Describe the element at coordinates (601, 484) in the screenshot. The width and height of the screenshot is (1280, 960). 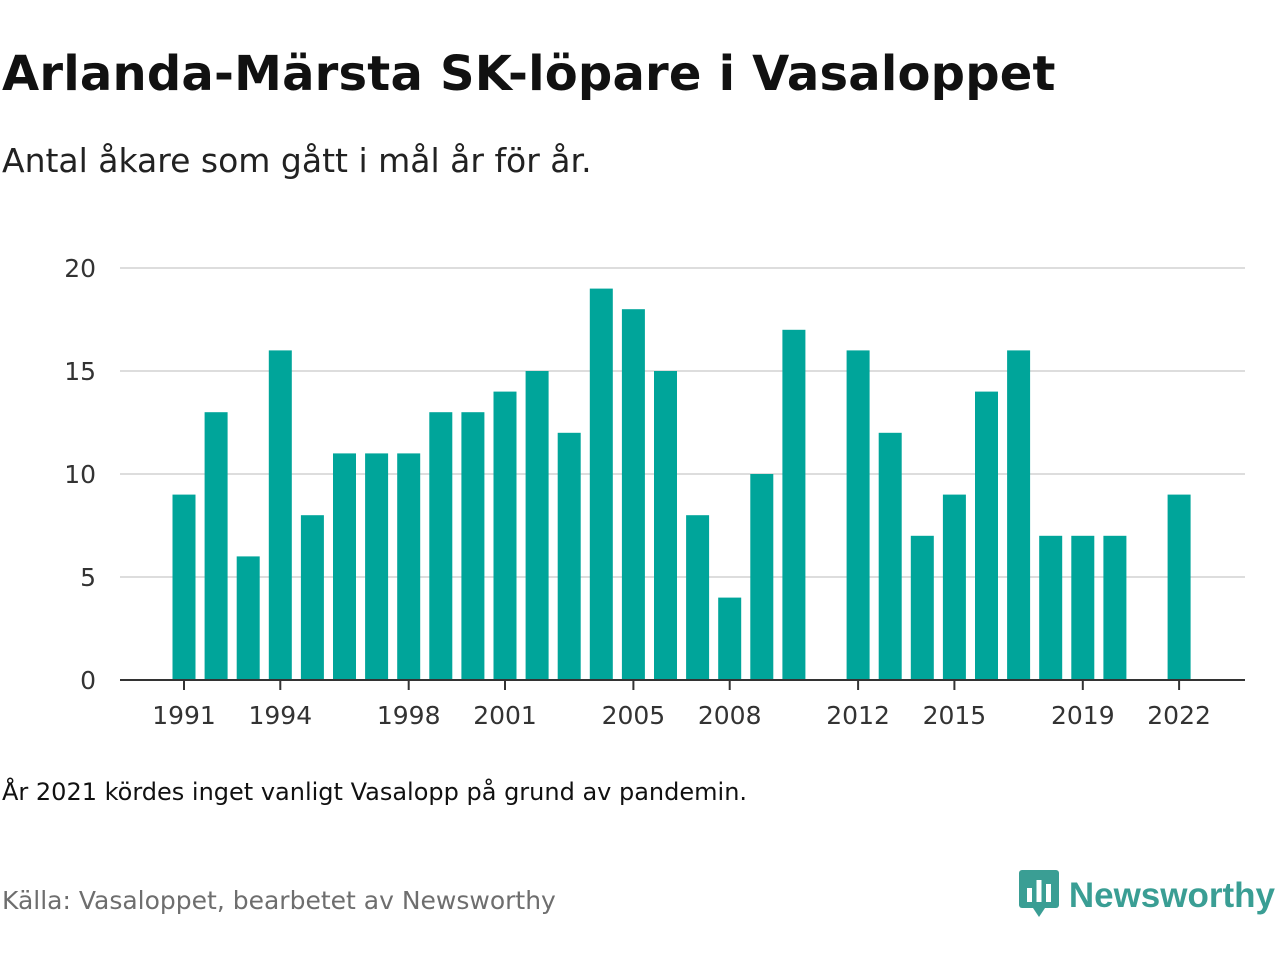
I see `bar-2004` at that location.